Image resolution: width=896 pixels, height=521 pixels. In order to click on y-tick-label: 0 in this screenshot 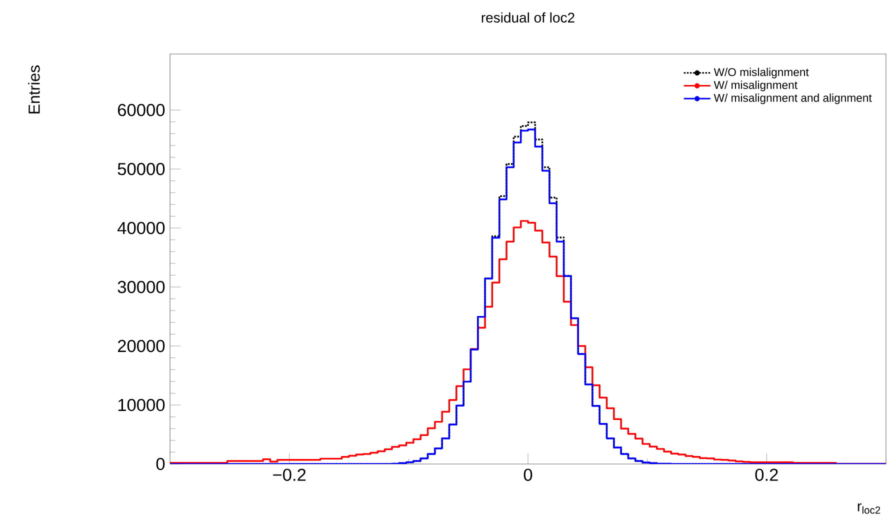, I will do `click(160, 464)`.